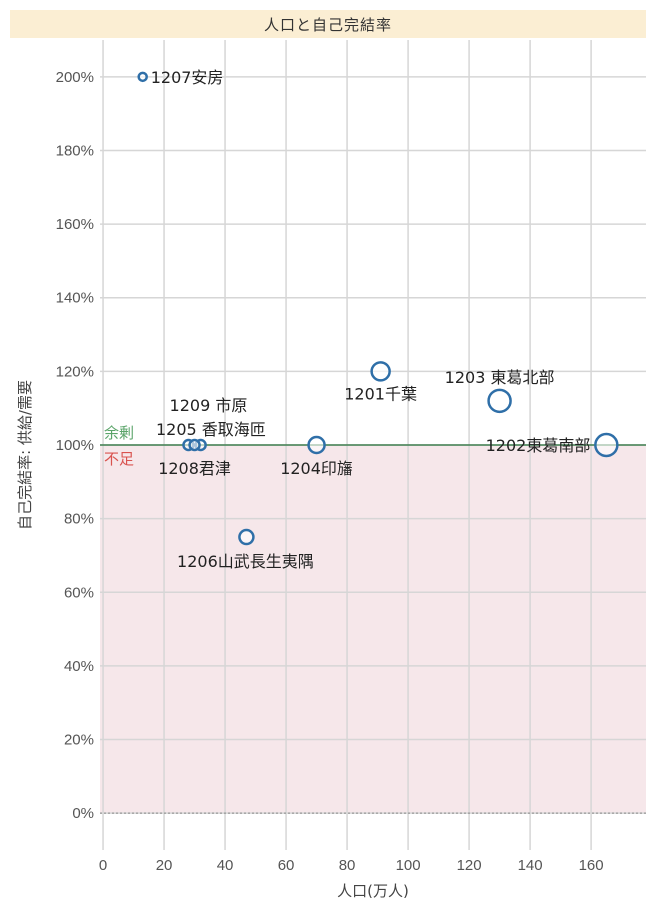 This screenshot has height=904, width=652. Describe the element at coordinates (209, 405) in the screenshot. I see `data-point-label: 1209 市原` at that location.